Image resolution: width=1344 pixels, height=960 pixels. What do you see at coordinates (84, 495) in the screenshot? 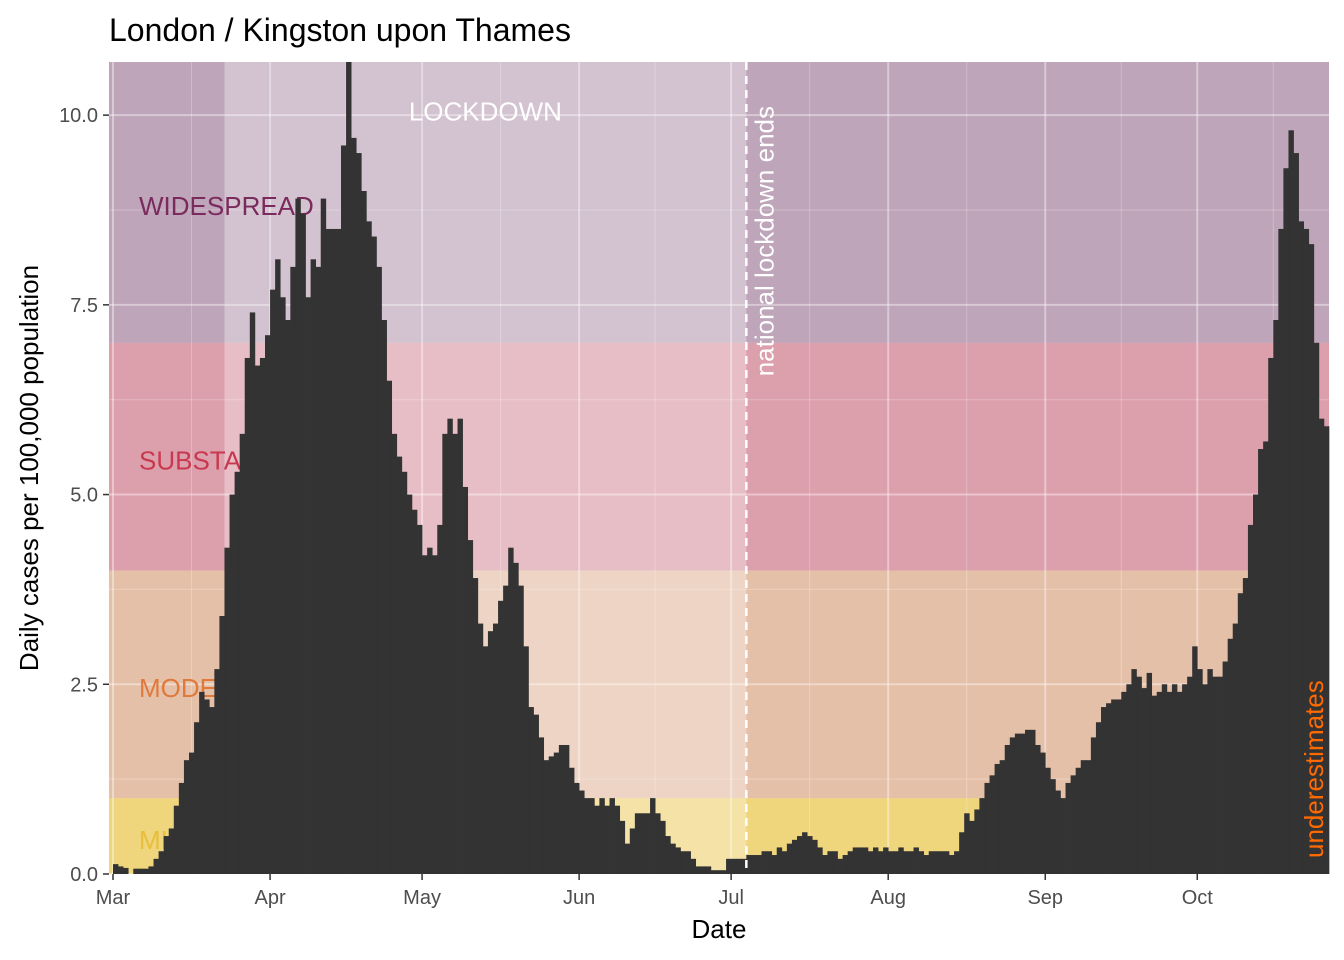
I see `y-axis: 0.0 2.5 5.0 7.5 10.0` at bounding box center [84, 495].